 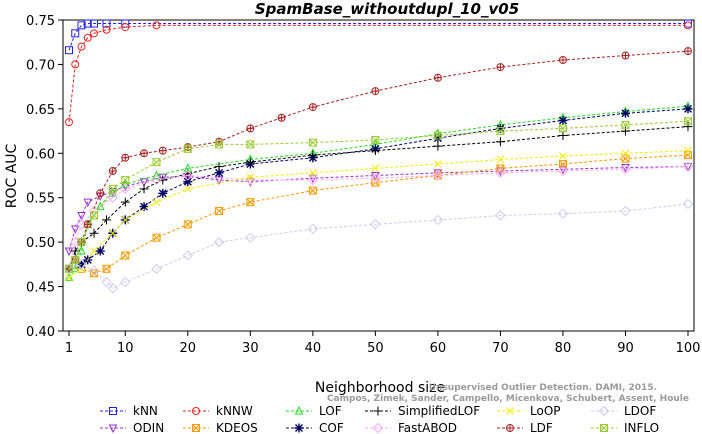 What do you see at coordinates (641, 427) in the screenshot?
I see `legend-label-inflo: INFLO` at bounding box center [641, 427].